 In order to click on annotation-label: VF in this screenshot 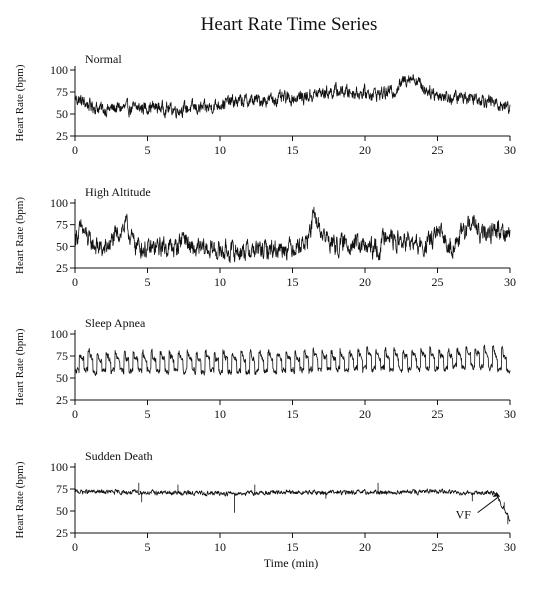, I will do `click(464, 515)`.